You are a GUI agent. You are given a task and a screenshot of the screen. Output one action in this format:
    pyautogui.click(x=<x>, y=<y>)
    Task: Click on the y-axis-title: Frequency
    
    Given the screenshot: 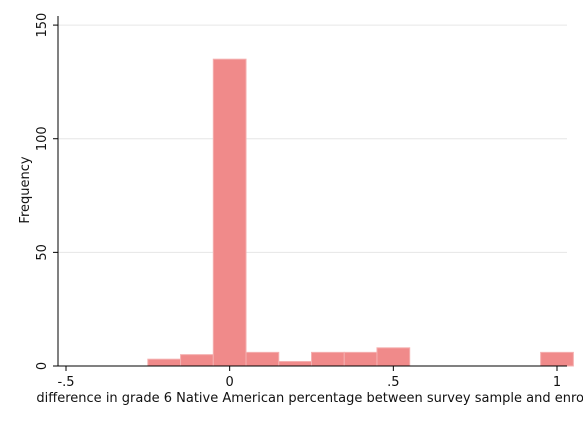 What is the action you would take?
    pyautogui.click(x=25, y=189)
    